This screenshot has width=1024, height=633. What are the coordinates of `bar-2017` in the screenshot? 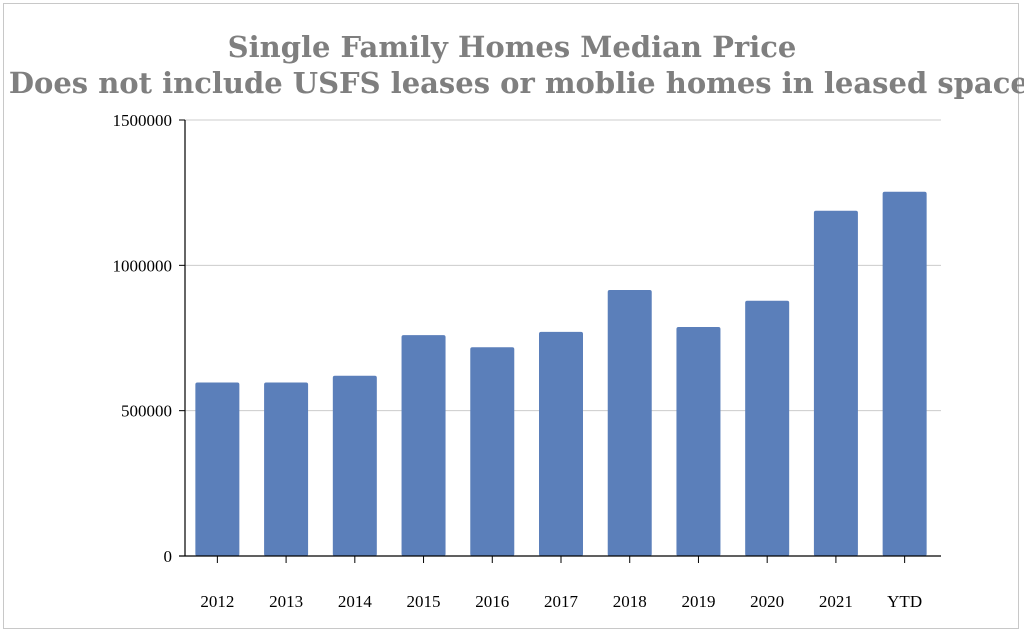 It's located at (561, 443).